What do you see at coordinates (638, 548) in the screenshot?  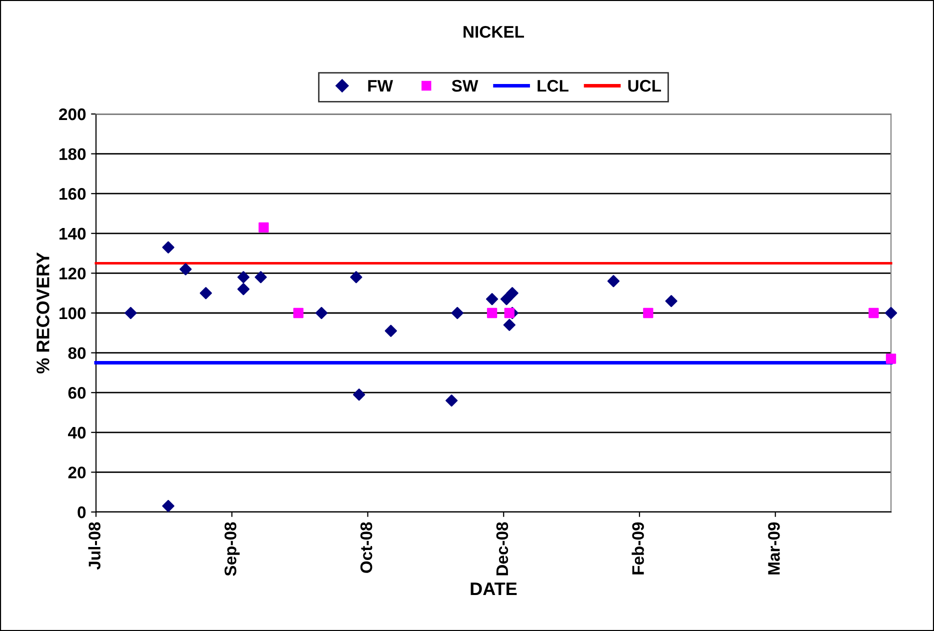 I see `x-tick-label: Feb-09` at bounding box center [638, 548].